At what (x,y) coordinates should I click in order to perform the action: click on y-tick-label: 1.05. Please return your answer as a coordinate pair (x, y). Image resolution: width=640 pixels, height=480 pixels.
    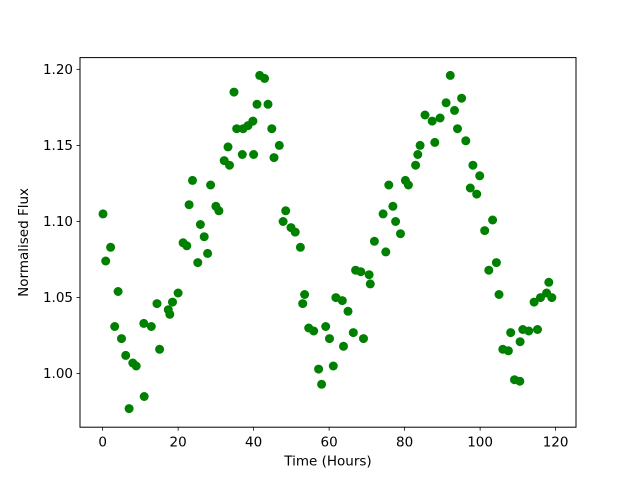
    Looking at the image, I should click on (58, 298).